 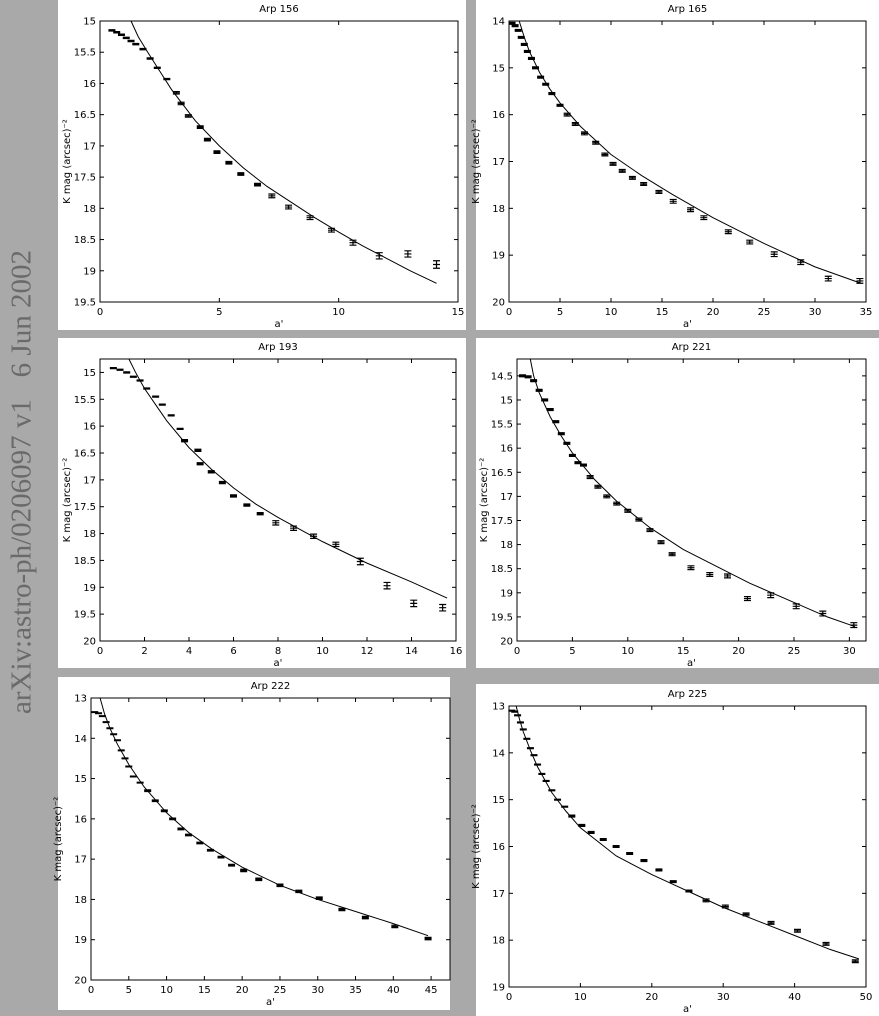 What do you see at coordinates (85, 178) in the screenshot?
I see `y-tick-label: 17.5` at bounding box center [85, 178].